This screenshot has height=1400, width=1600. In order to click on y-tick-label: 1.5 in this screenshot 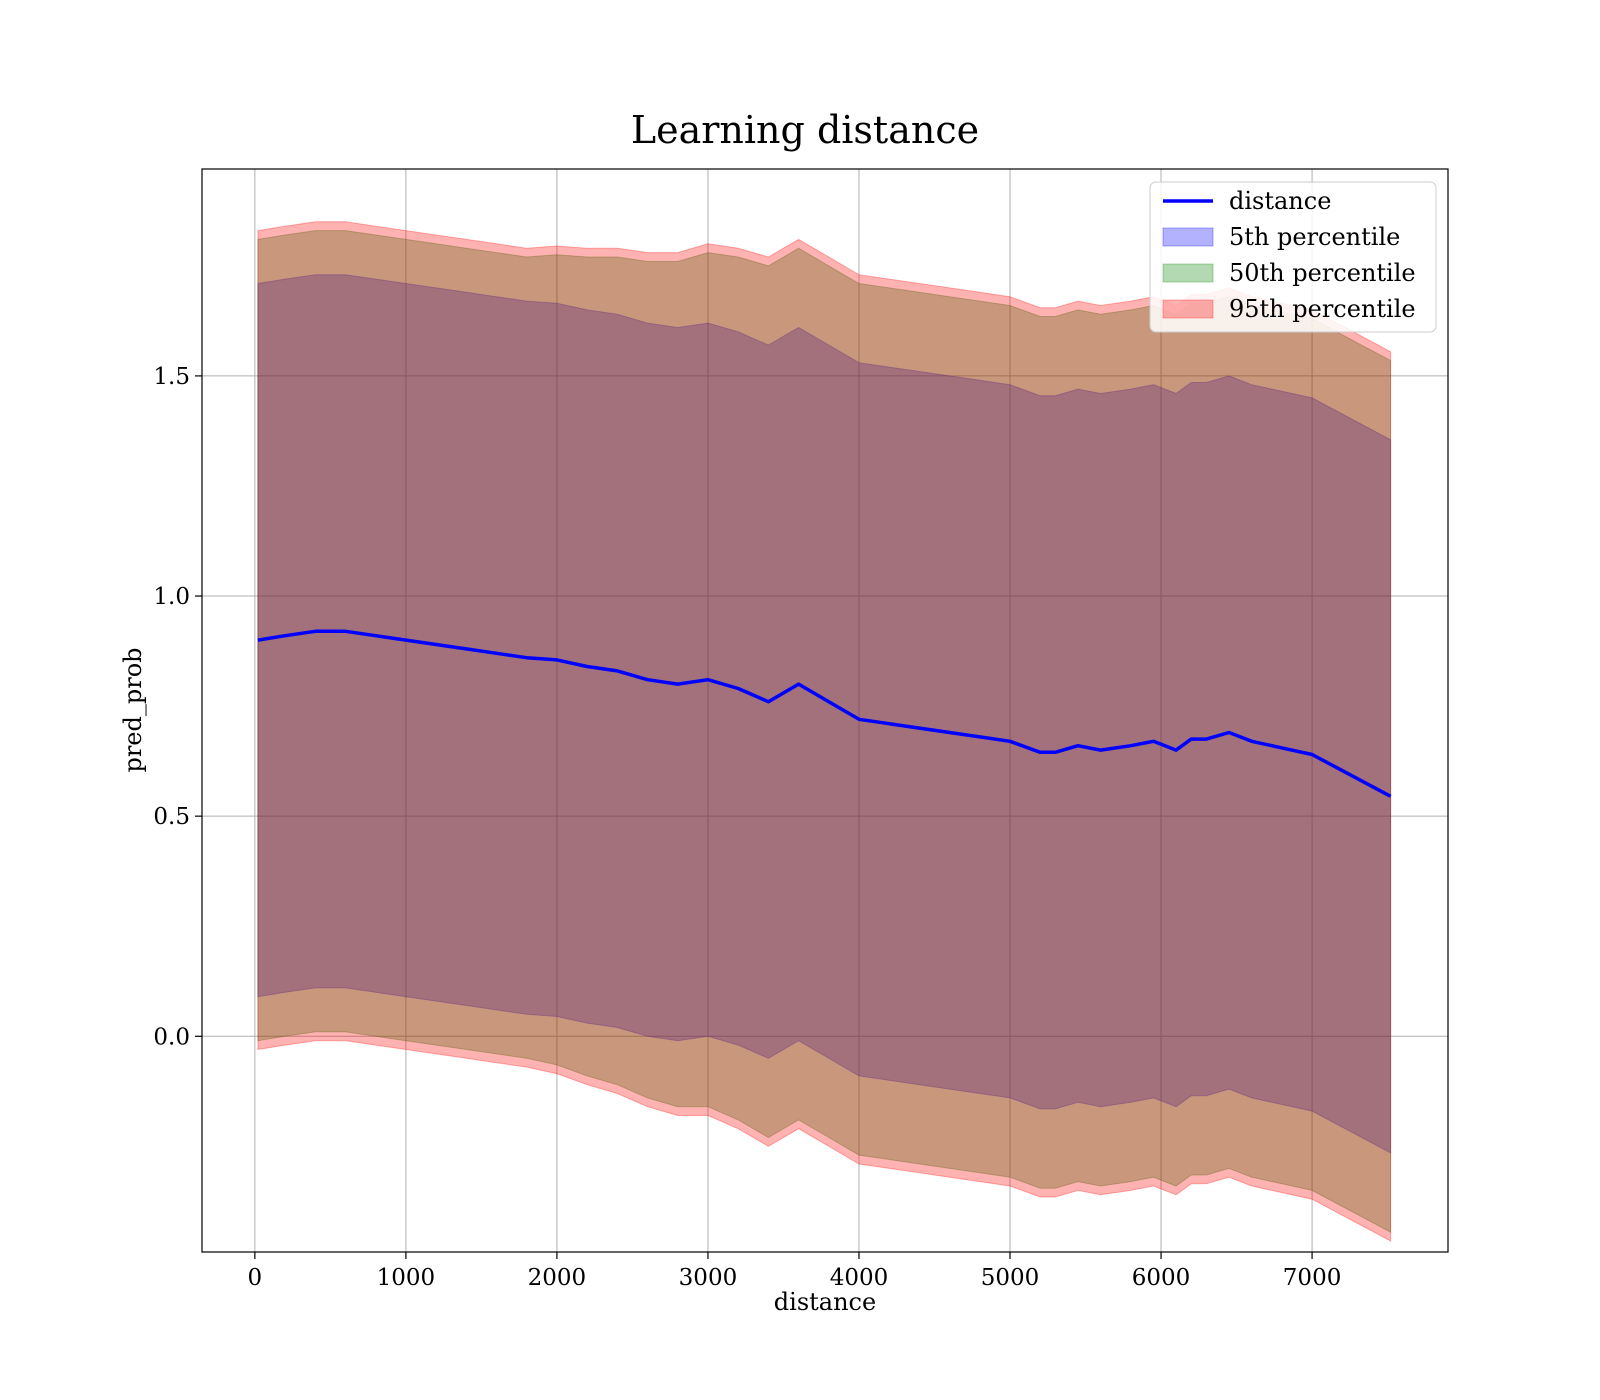, I will do `click(171, 377)`.